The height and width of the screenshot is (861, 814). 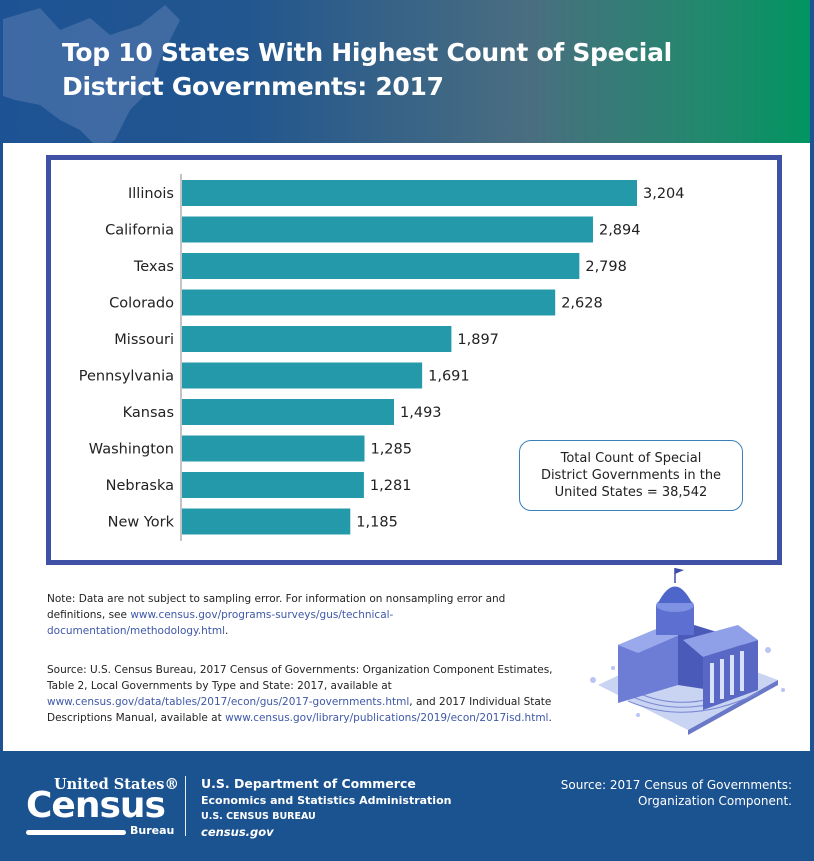 What do you see at coordinates (258, 816) in the screenshot?
I see `dept-census-bureau: U.S. CENSUS BUREAU` at bounding box center [258, 816].